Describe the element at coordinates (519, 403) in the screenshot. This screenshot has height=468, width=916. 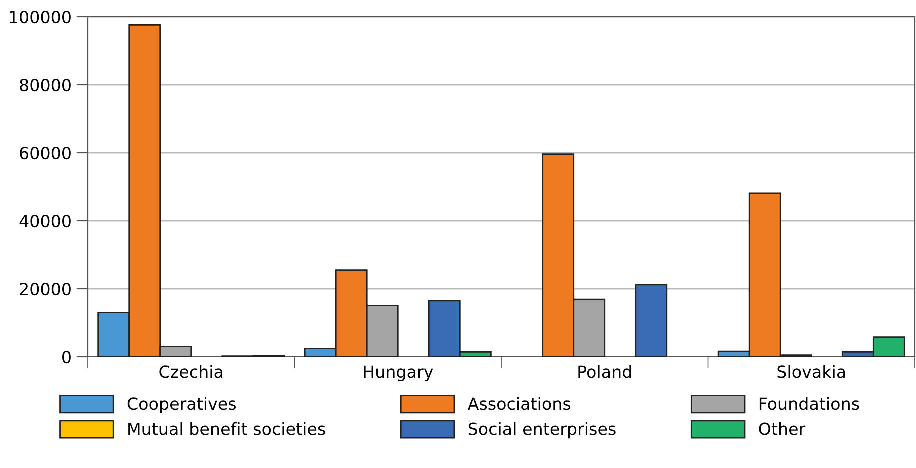
I see `legend-label: Associations` at that location.